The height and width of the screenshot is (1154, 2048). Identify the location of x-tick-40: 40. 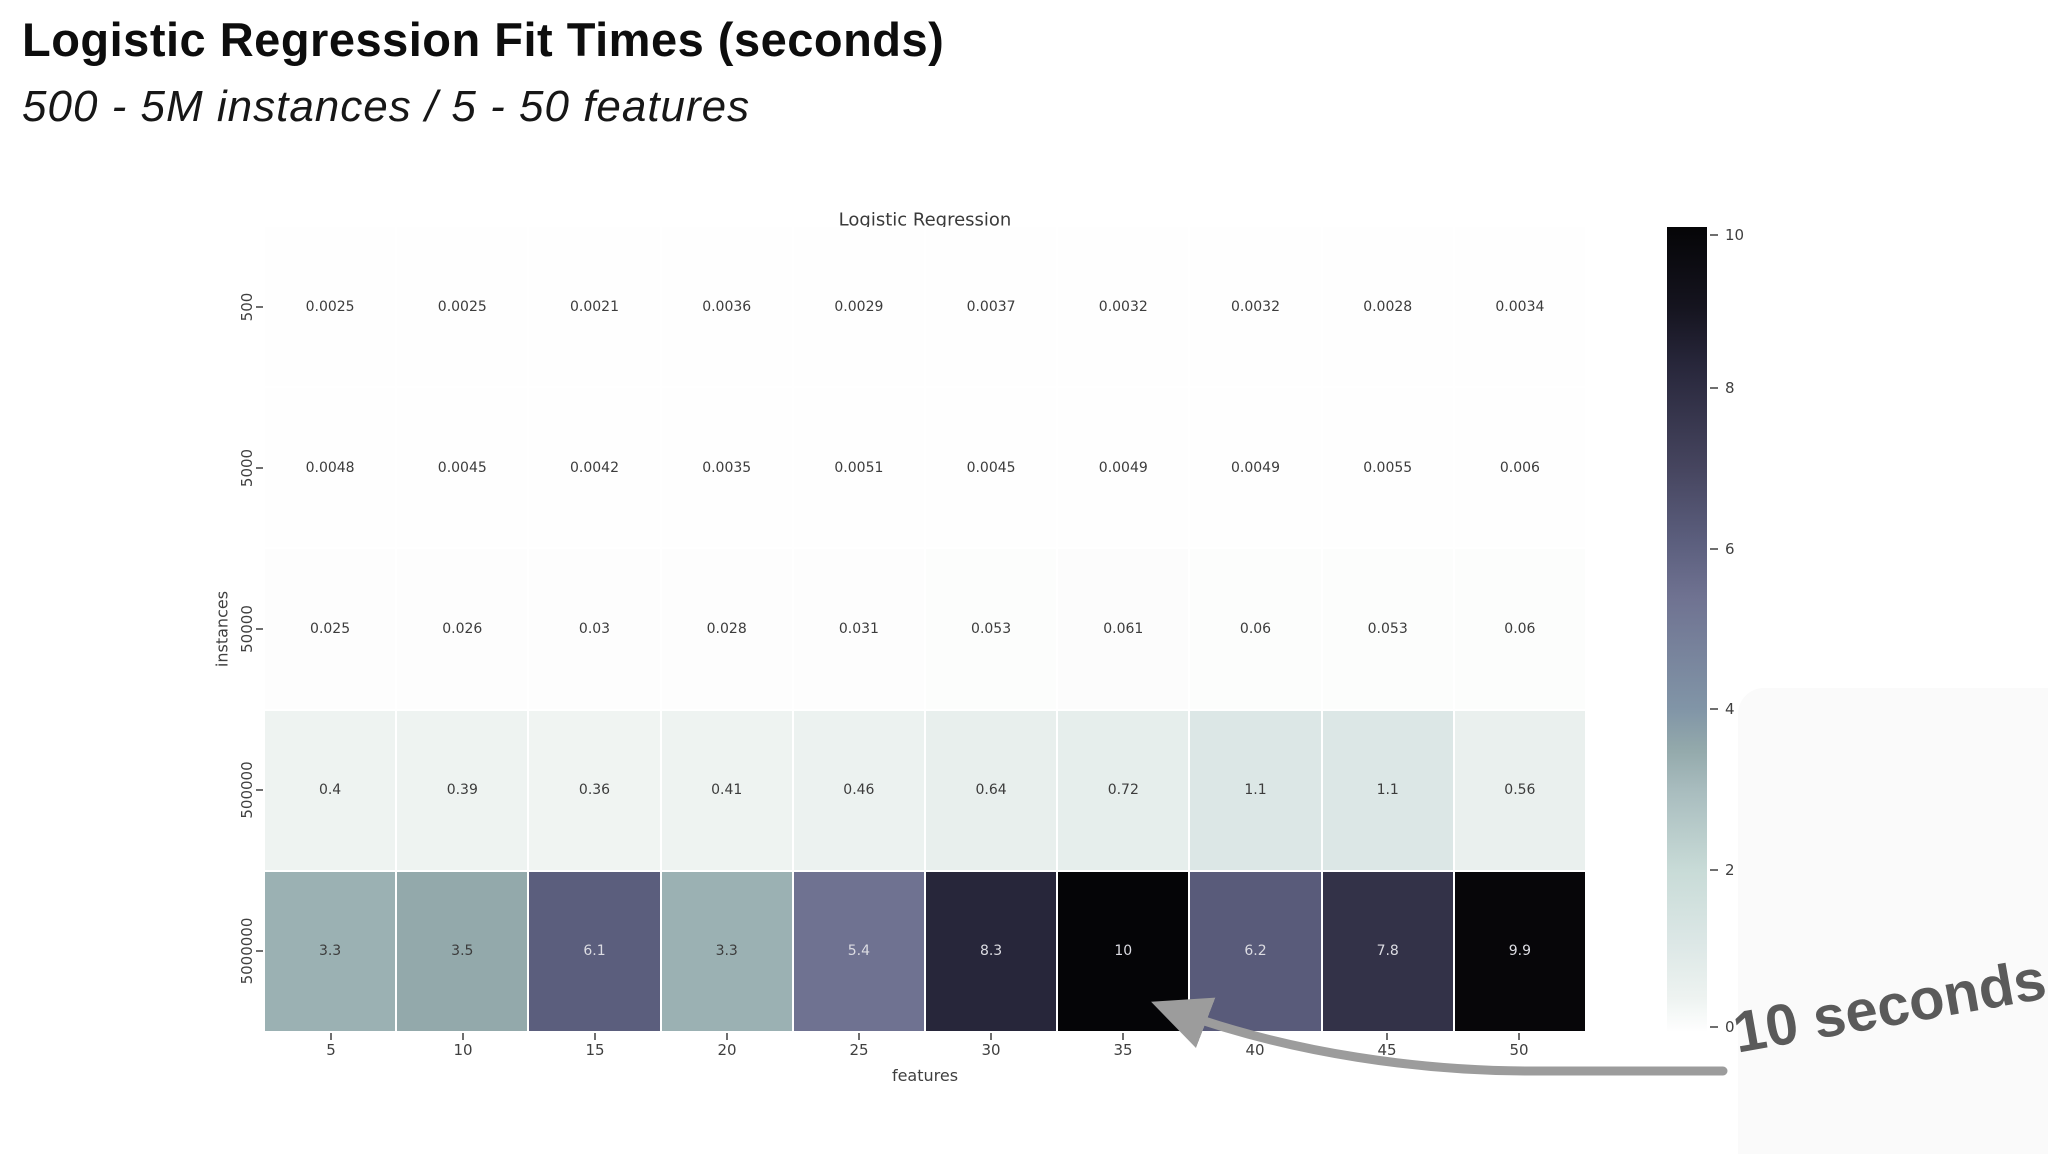
(1255, 1050).